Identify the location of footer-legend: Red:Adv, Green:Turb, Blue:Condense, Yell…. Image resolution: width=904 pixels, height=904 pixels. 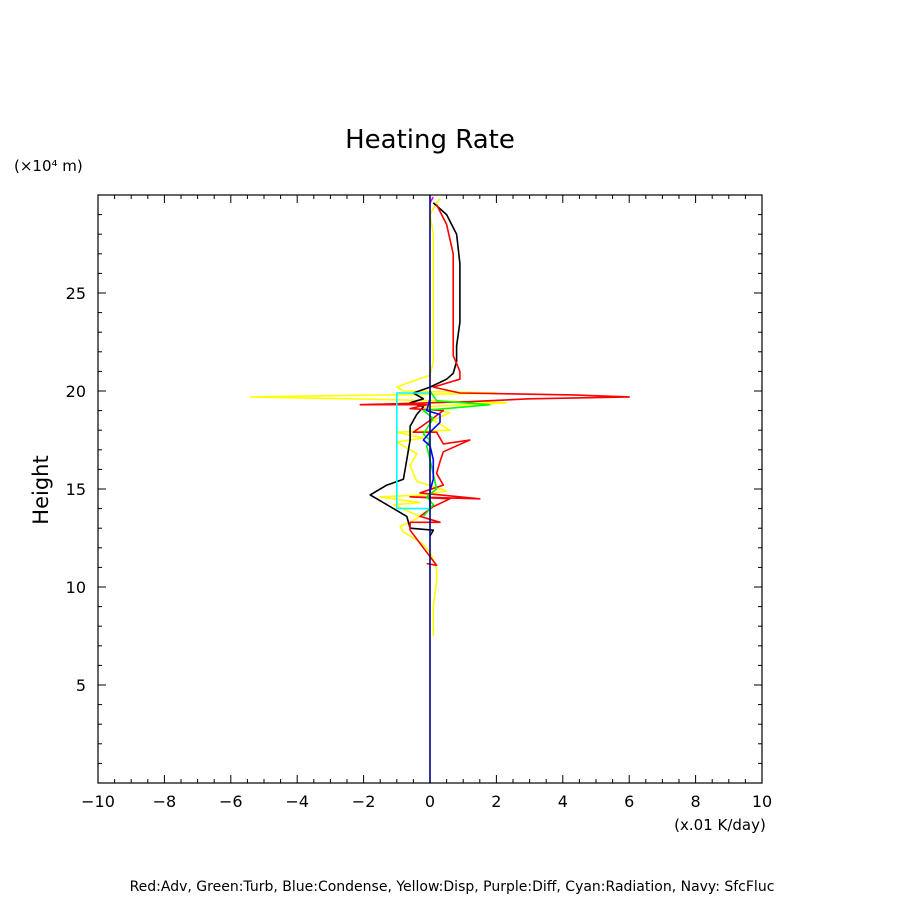
(452, 887).